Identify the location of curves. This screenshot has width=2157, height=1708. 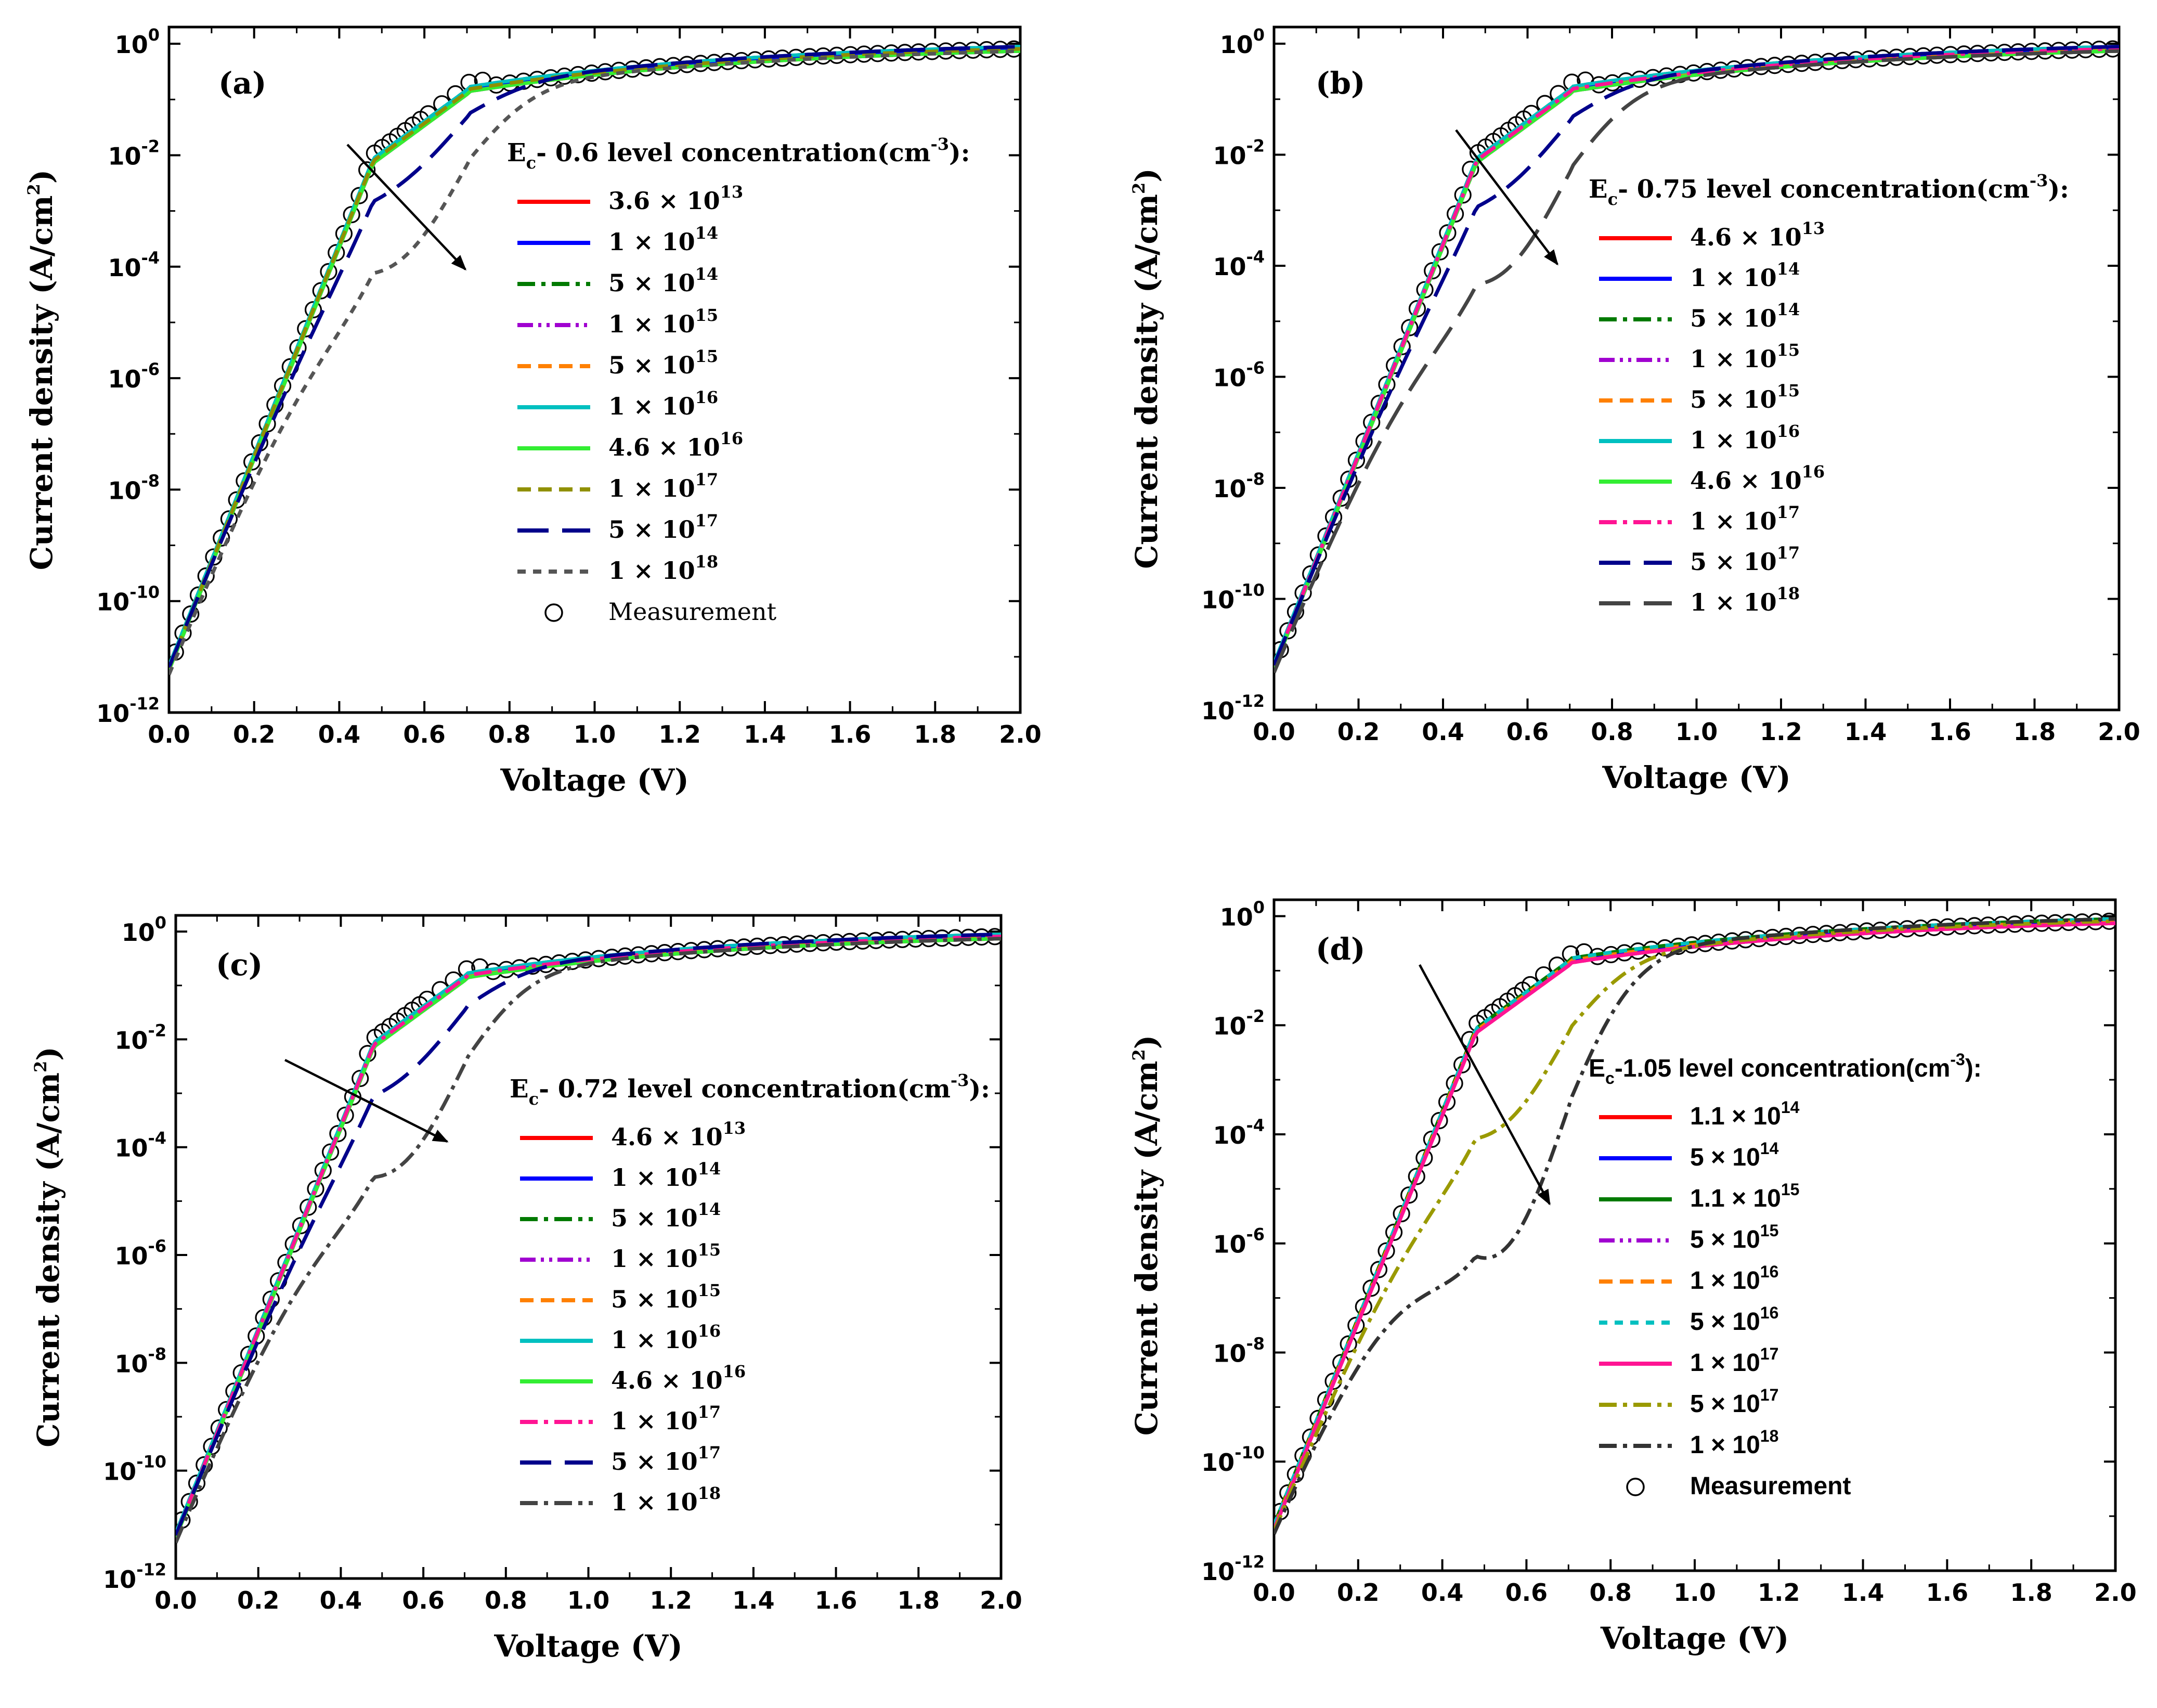
(1694, 1223).